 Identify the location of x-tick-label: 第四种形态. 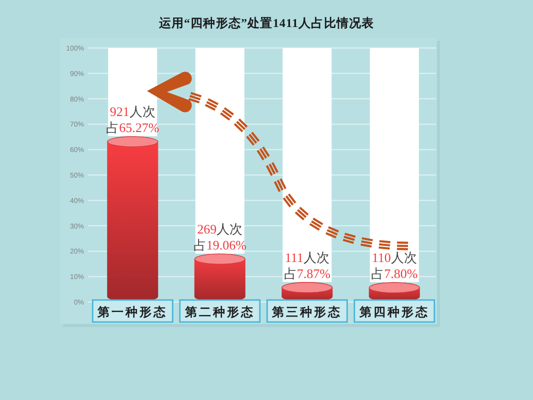
(394, 312).